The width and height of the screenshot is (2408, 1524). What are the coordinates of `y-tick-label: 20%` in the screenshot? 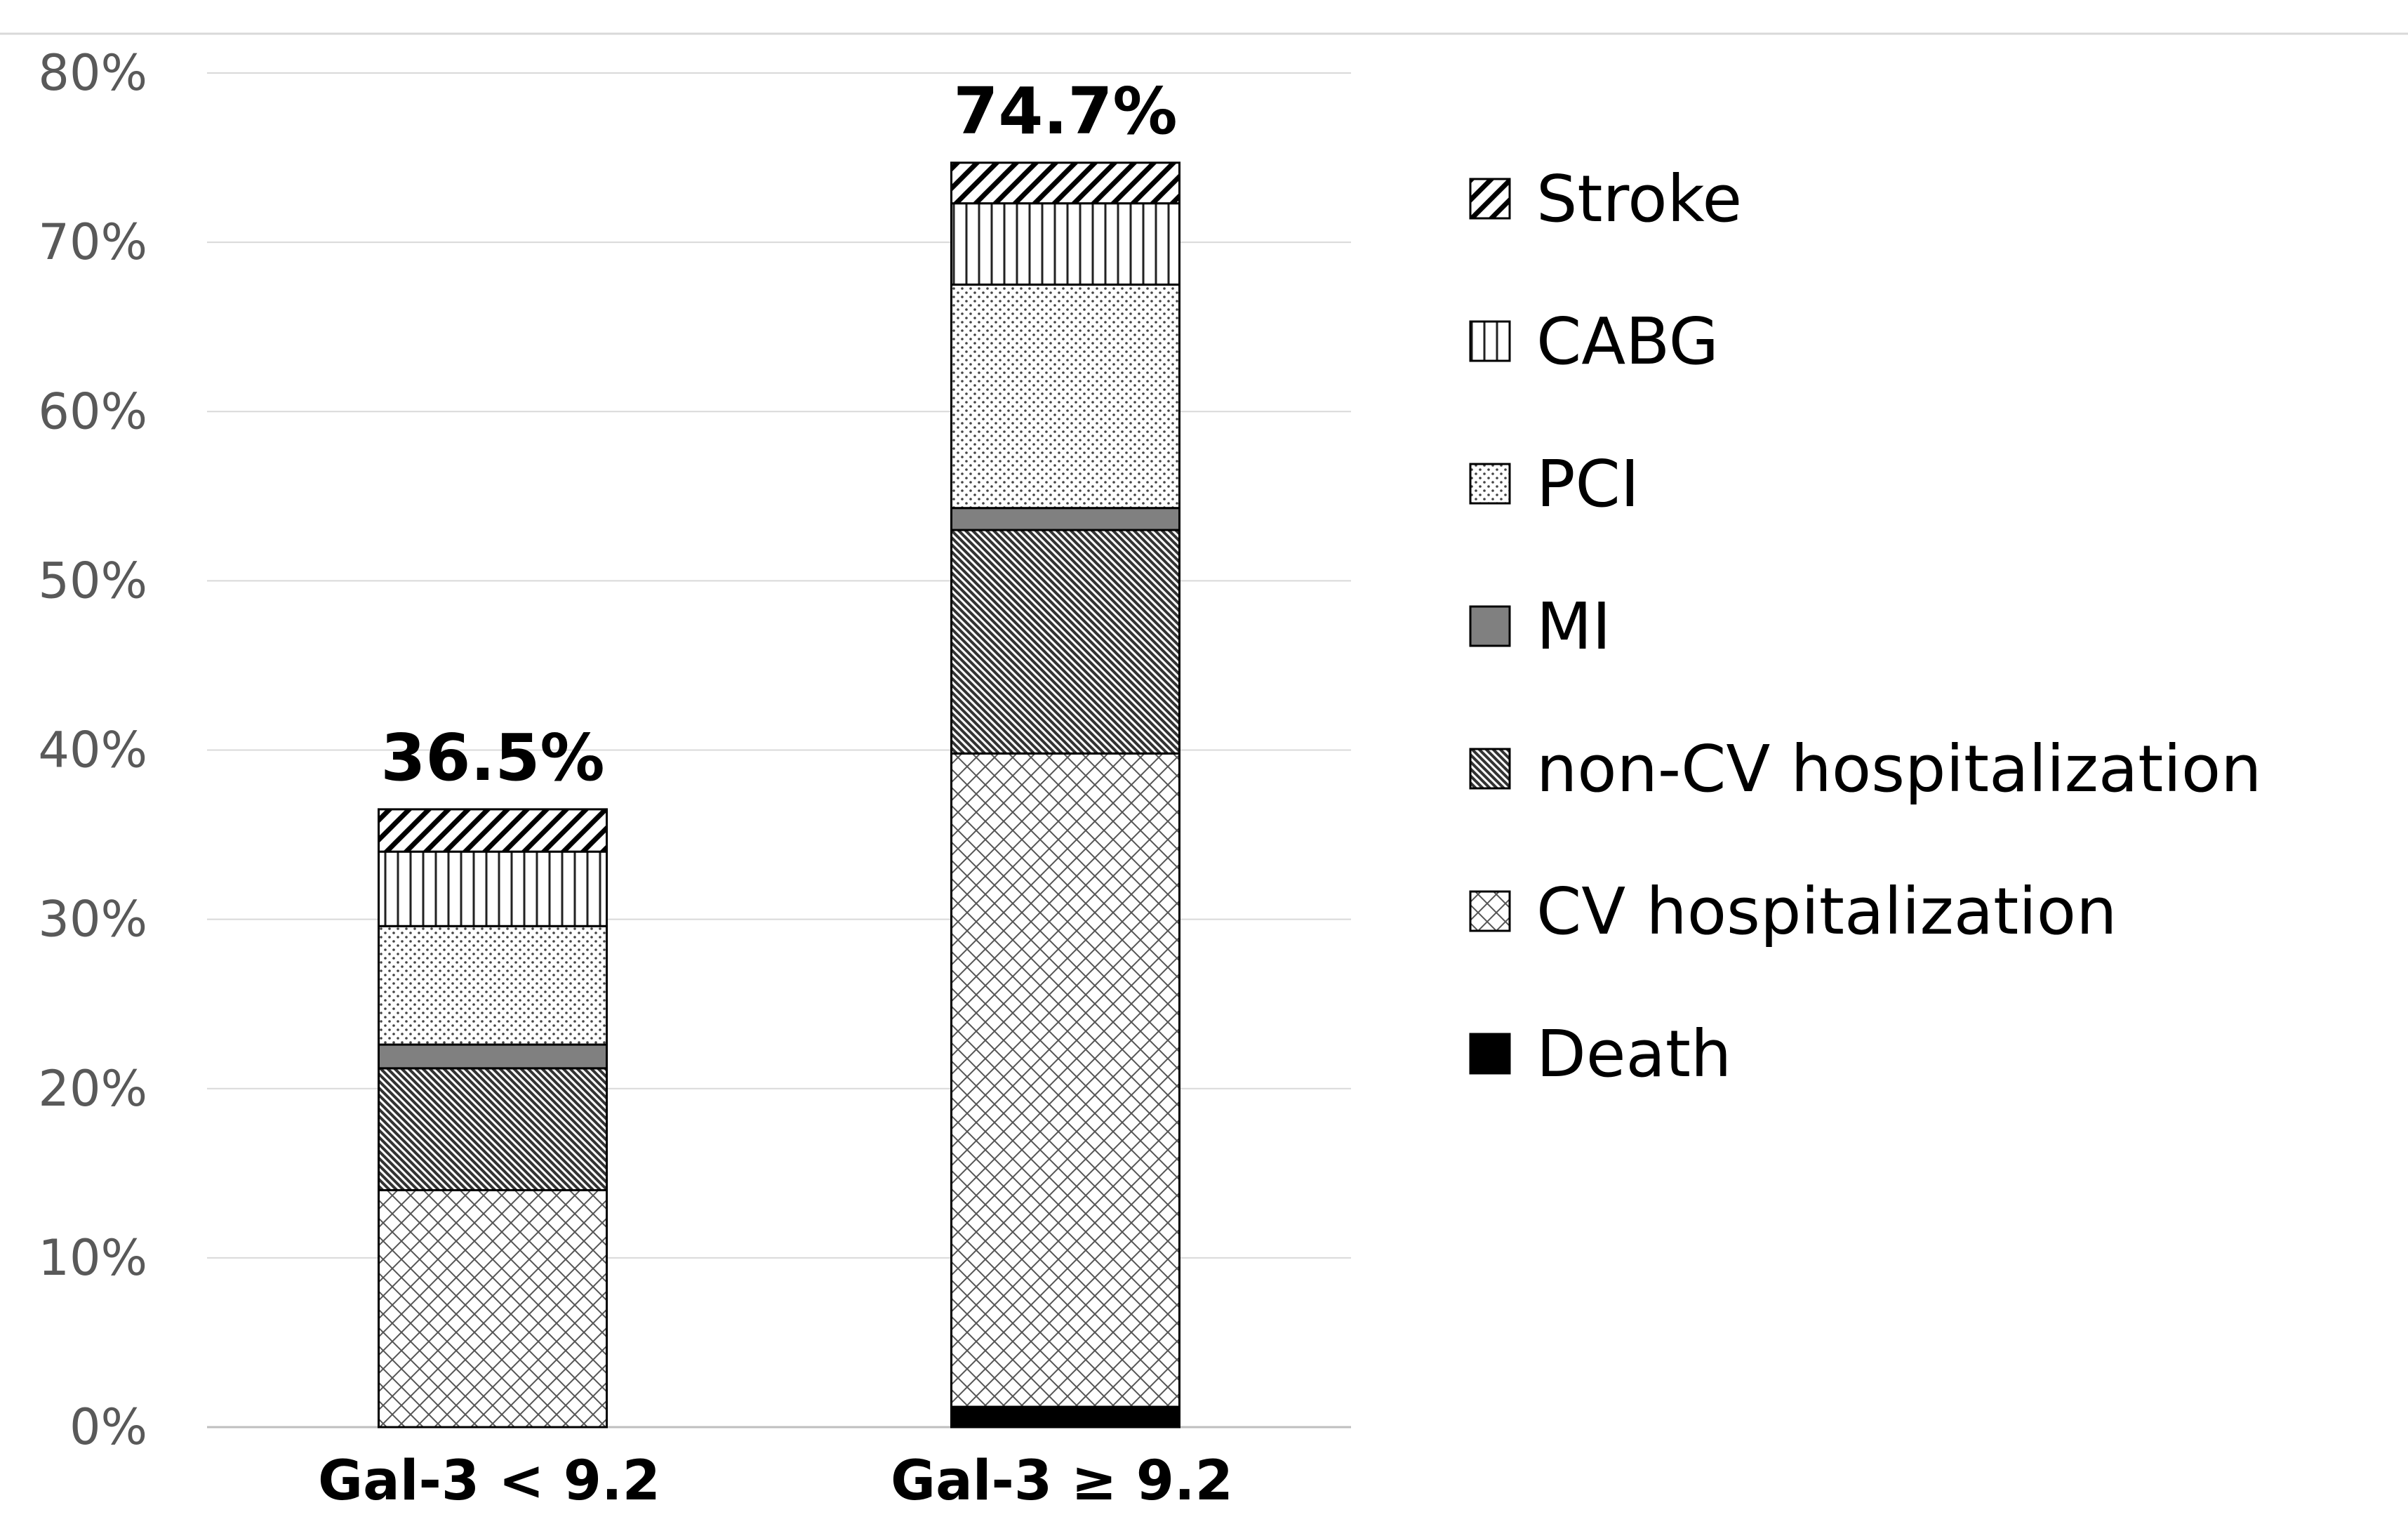 It's located at (92, 1089).